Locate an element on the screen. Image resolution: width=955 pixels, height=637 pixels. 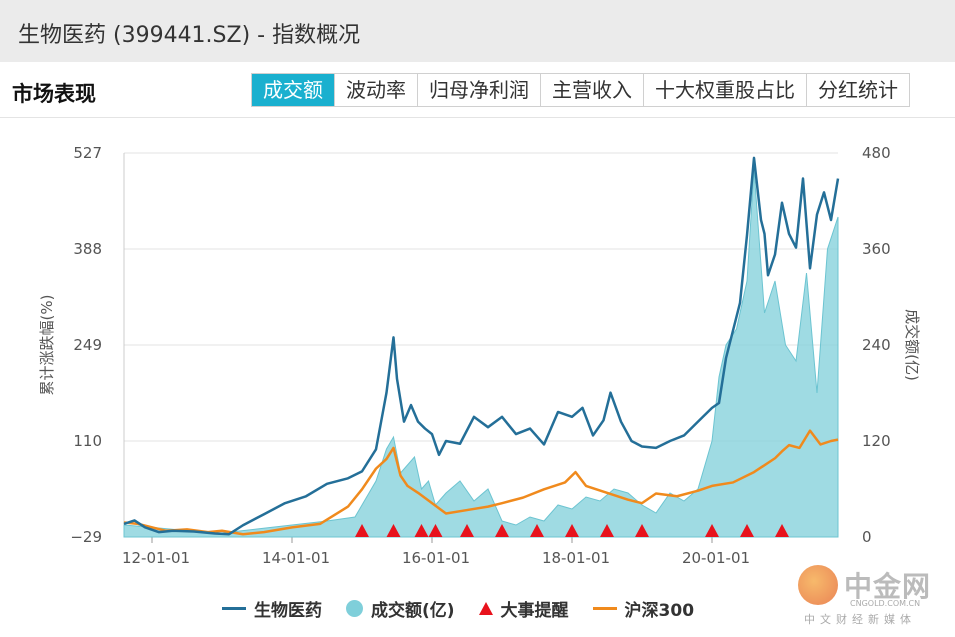
y-right-tick-label: 480 is located at coordinates (876, 153).